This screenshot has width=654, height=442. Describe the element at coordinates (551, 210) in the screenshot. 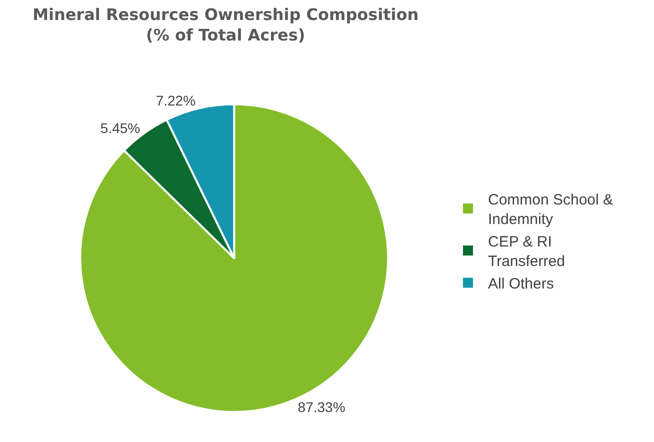

I see `legend-label: Common School & Indemnity` at that location.